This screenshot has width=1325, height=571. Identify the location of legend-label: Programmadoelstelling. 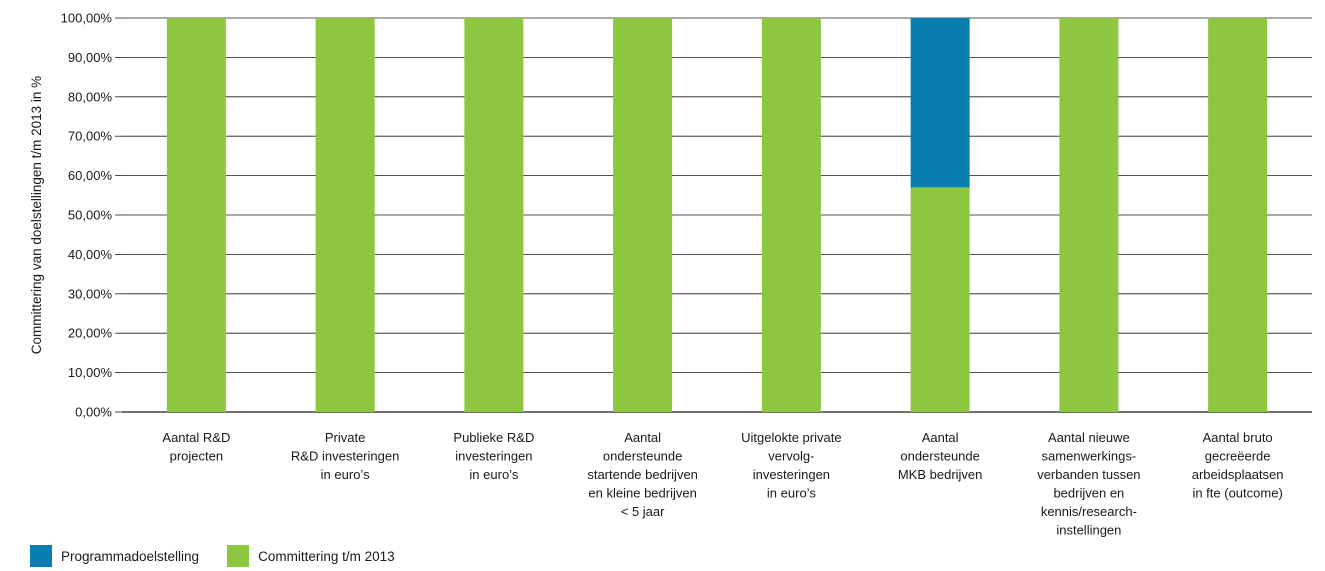
(130, 556).